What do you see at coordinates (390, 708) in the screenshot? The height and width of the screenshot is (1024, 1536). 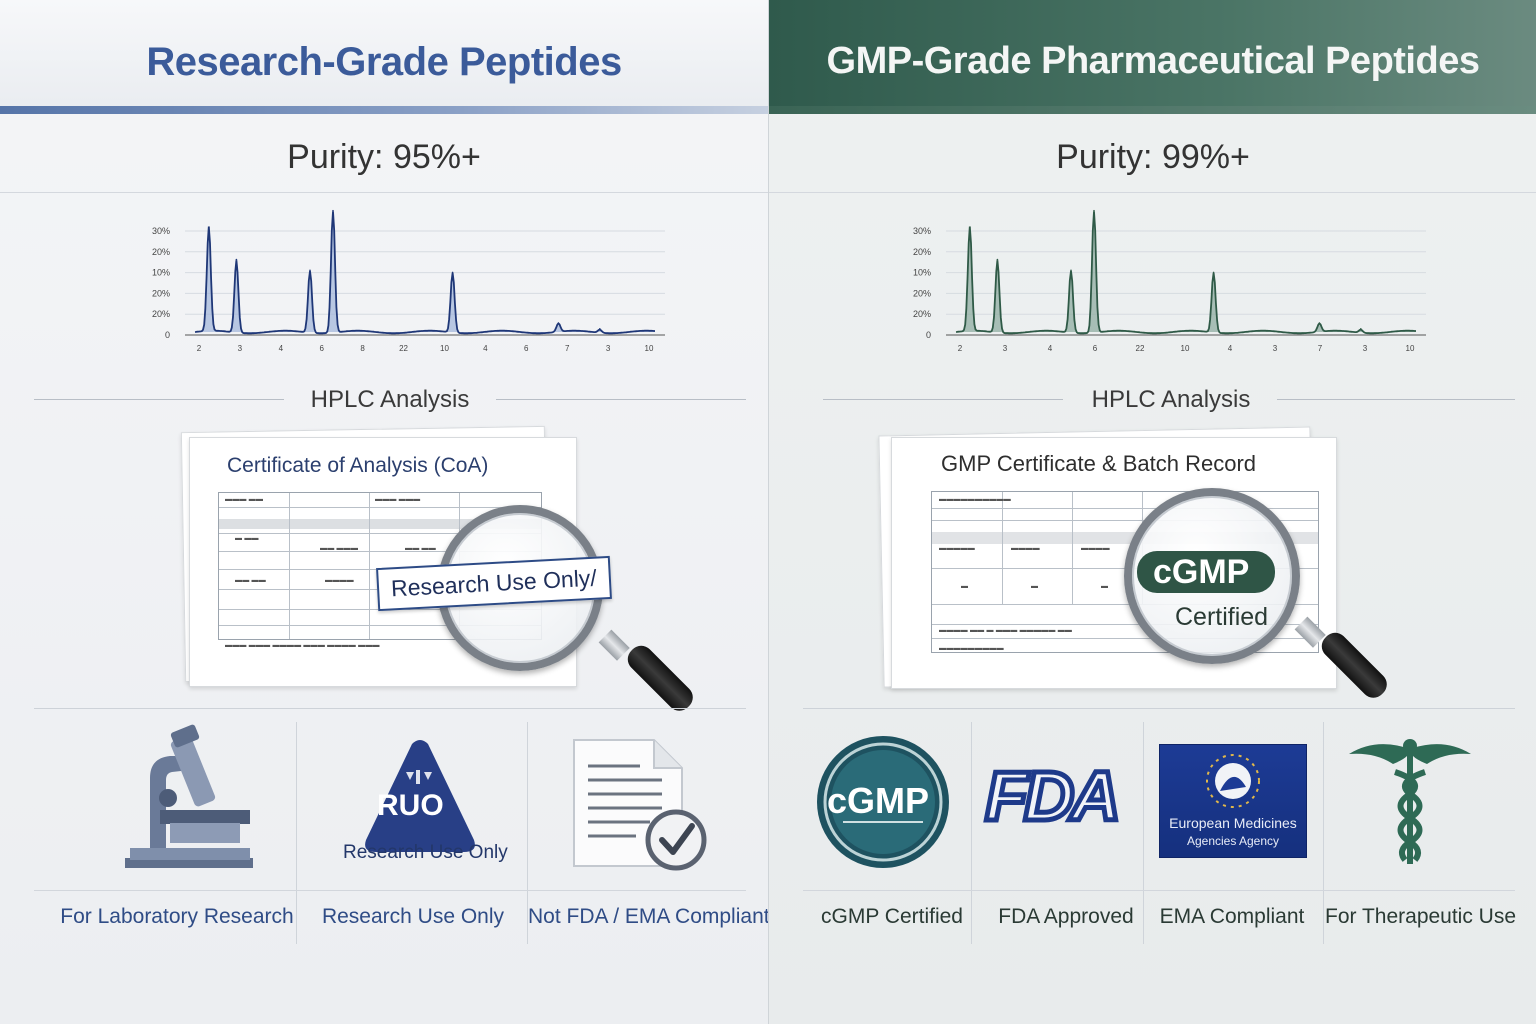 I see `left-section-rule` at bounding box center [390, 708].